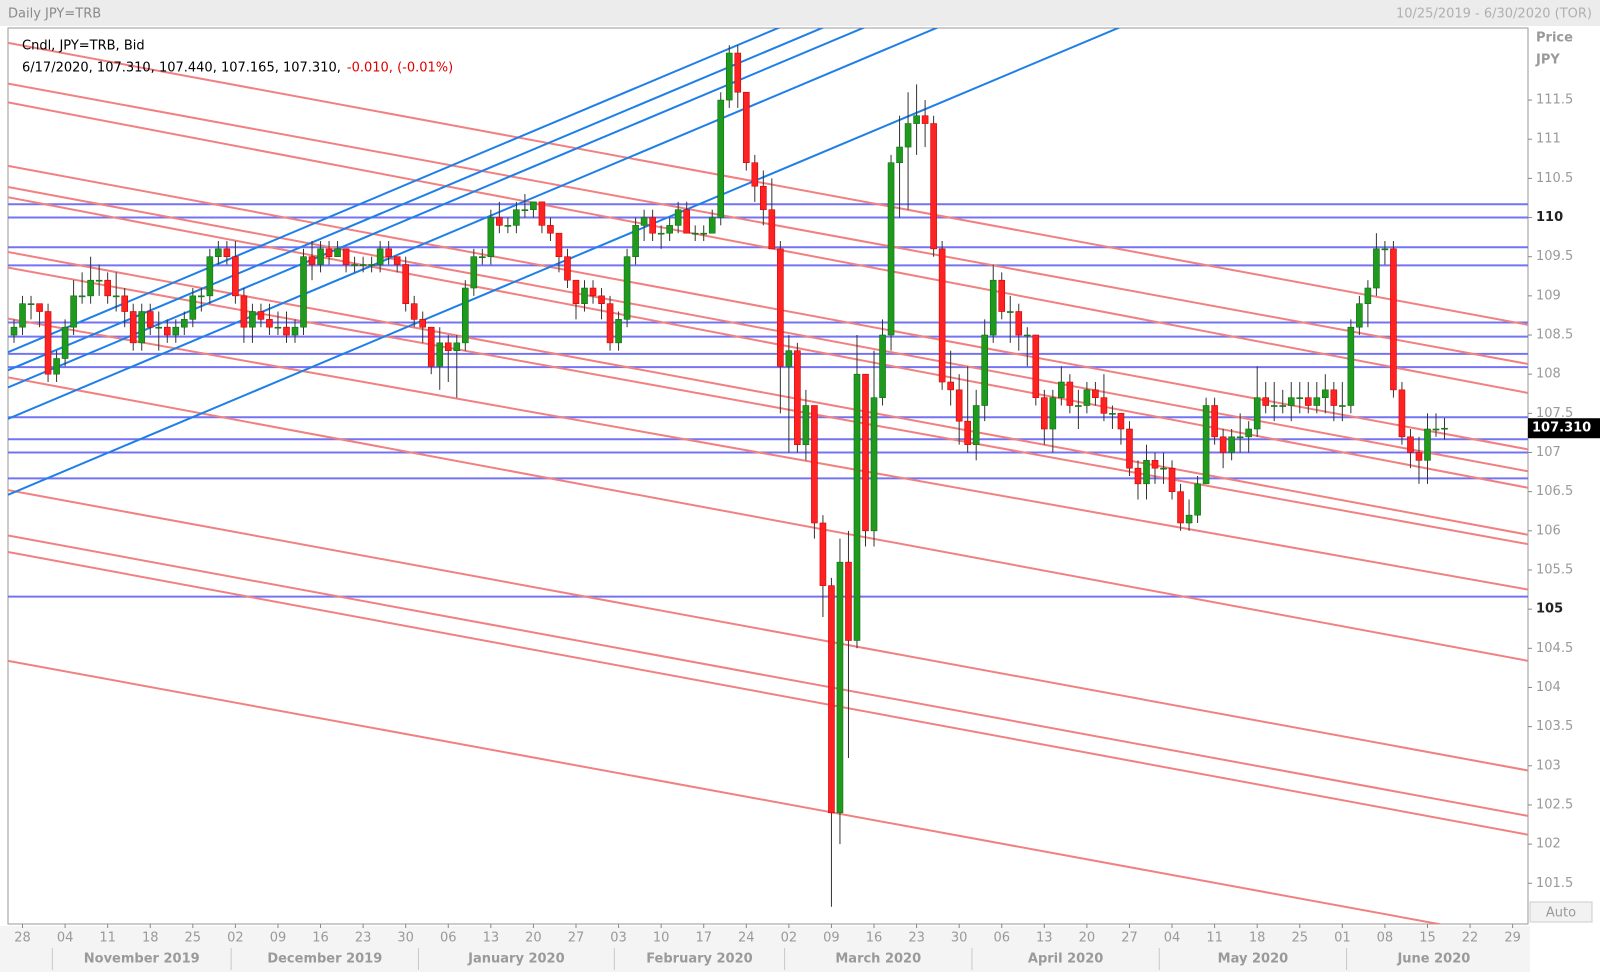  What do you see at coordinates (107, 938) in the screenshot?
I see `x-tick-label: 11` at bounding box center [107, 938].